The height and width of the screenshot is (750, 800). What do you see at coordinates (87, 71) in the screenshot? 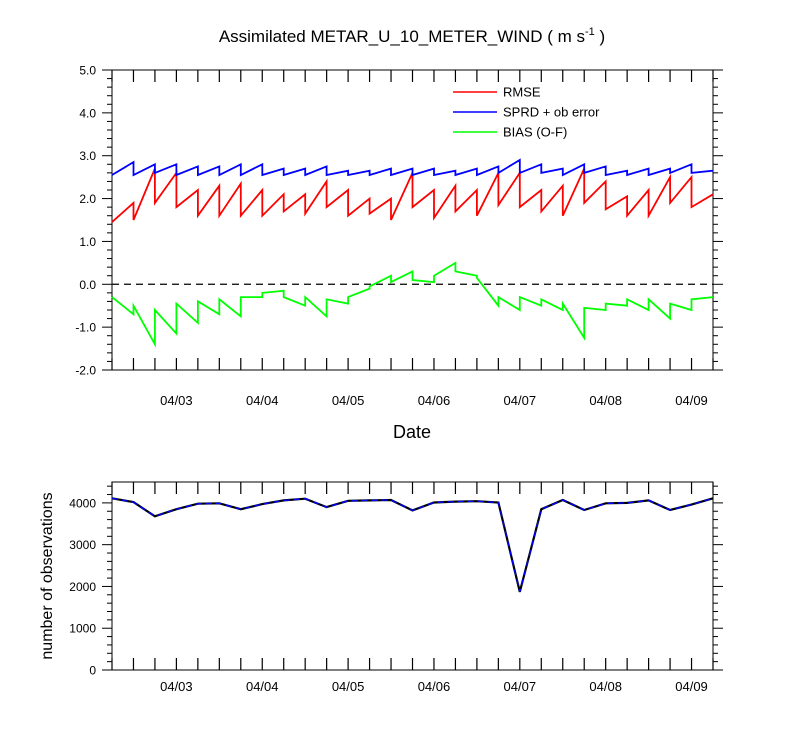
I see `y-tick-label: 5.0` at bounding box center [87, 71].